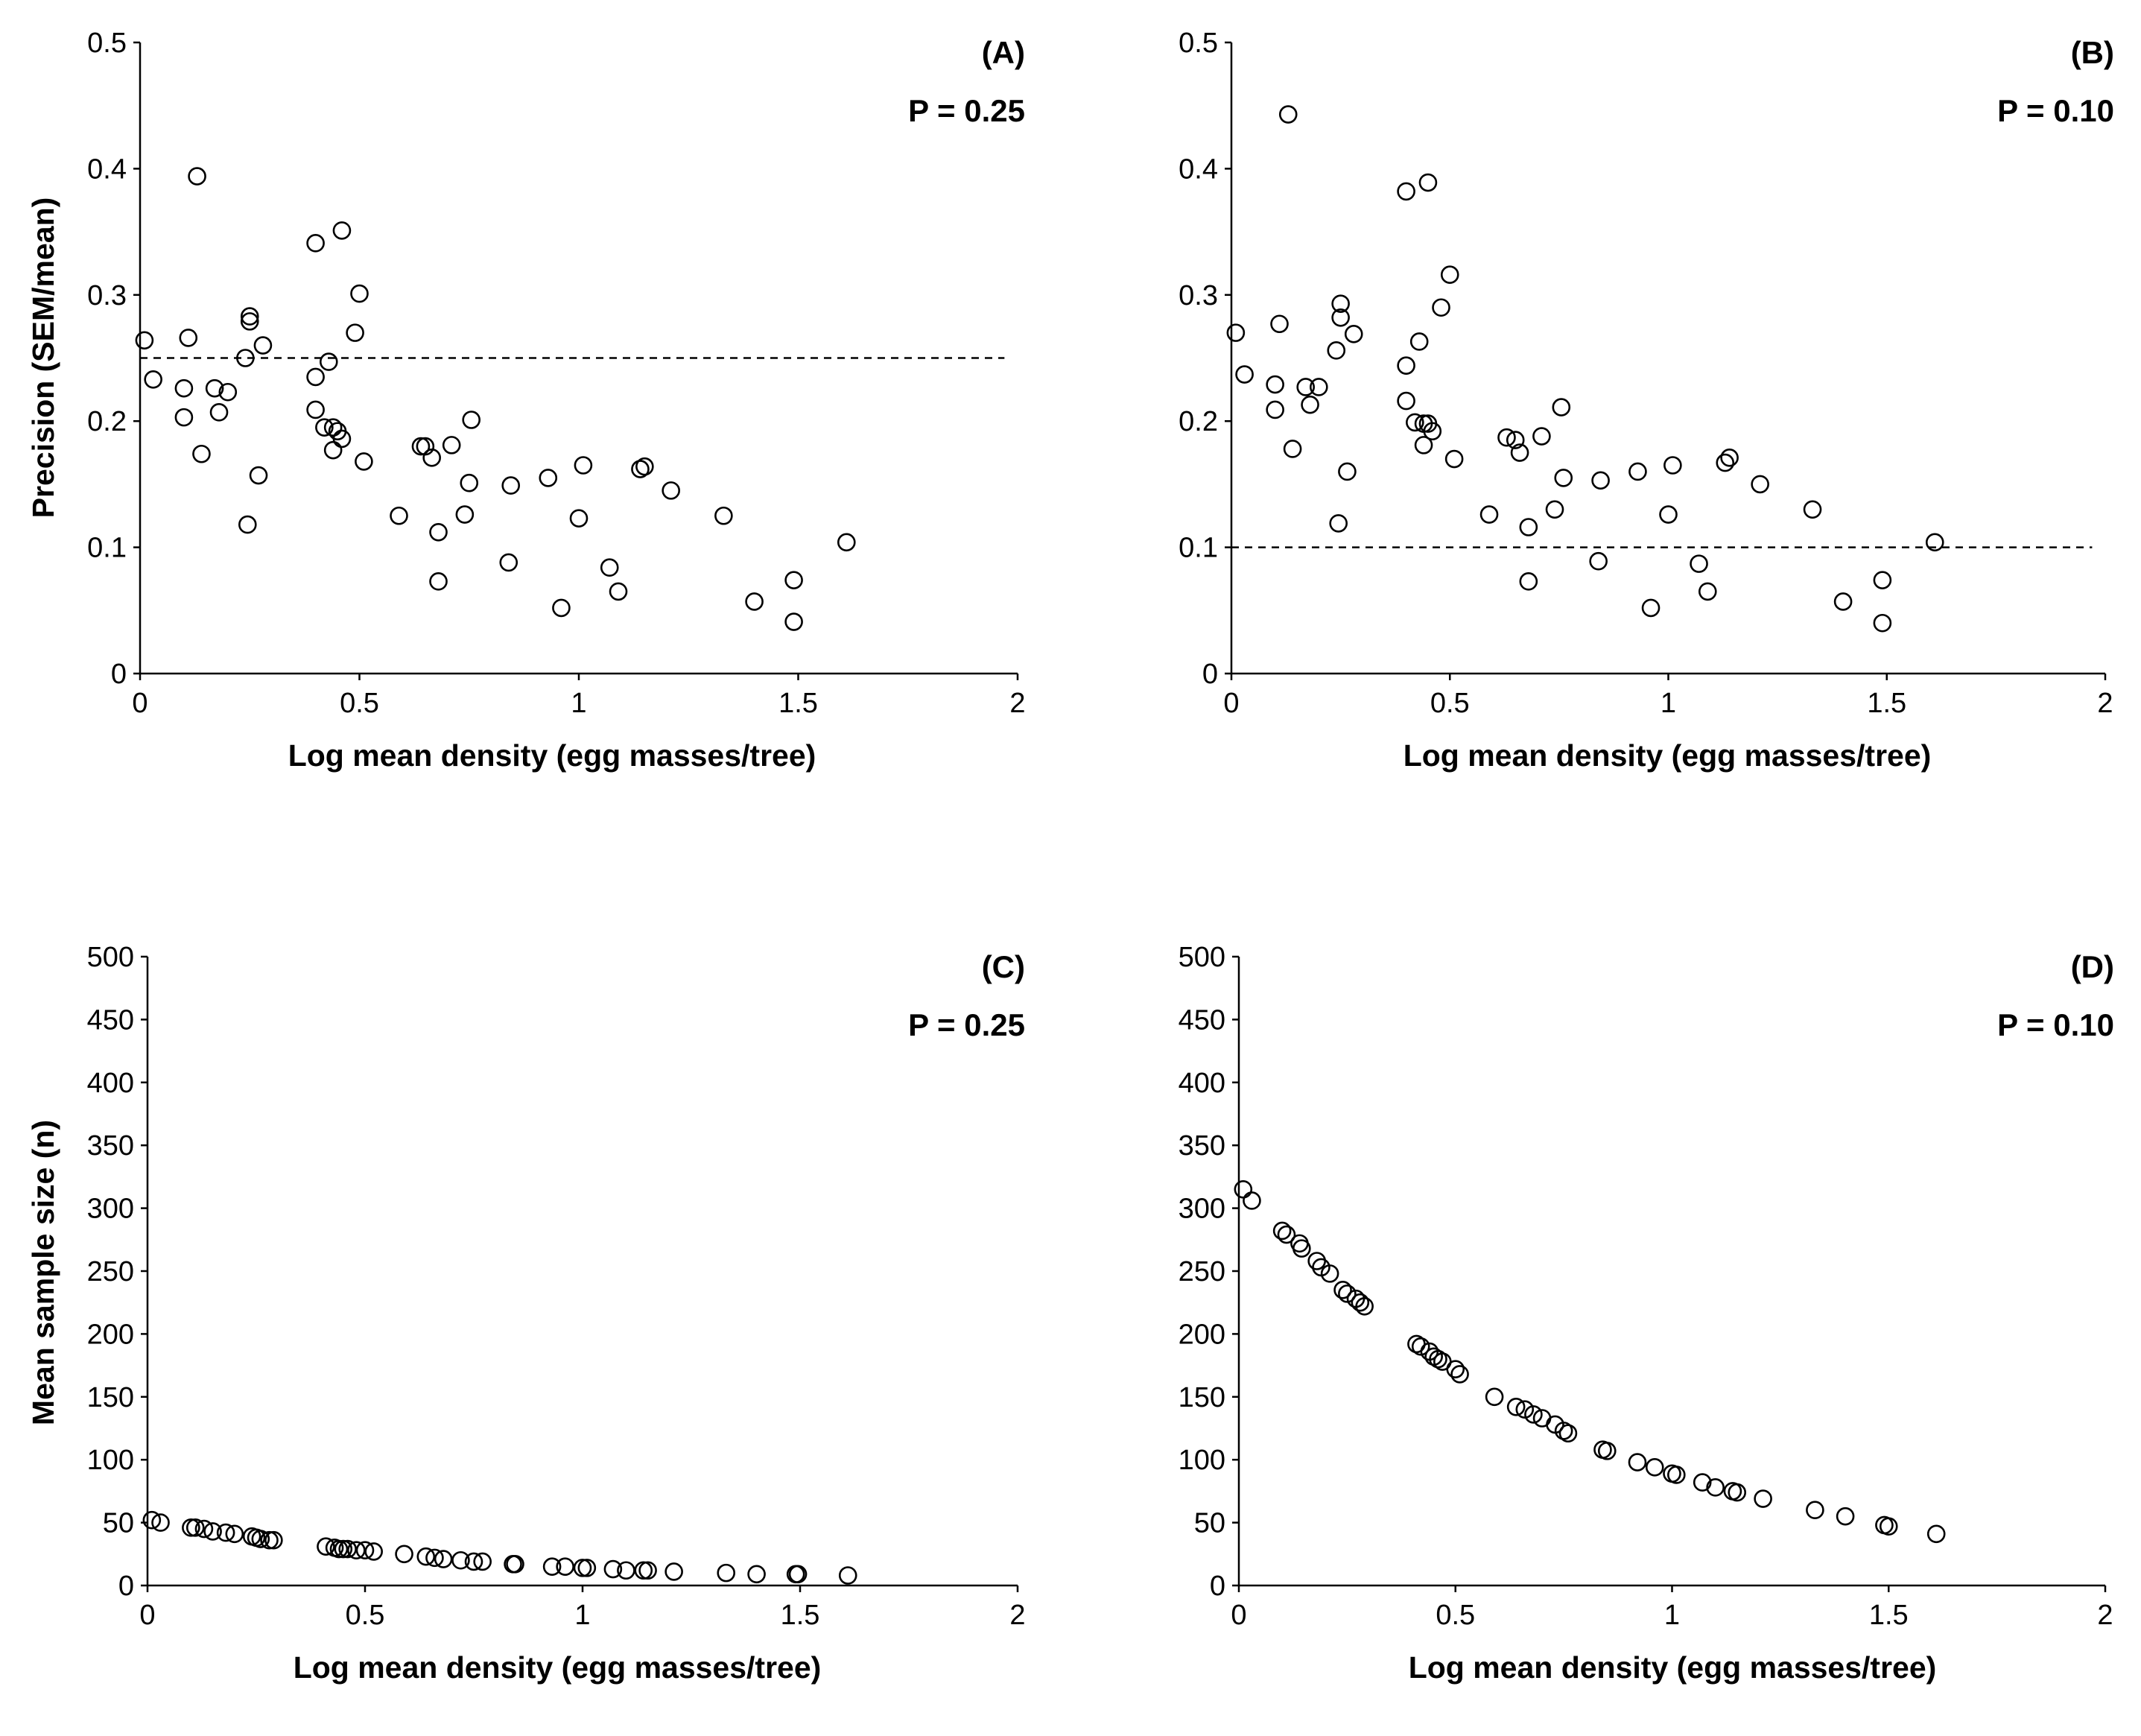  What do you see at coordinates (1202, 1460) in the screenshot?
I see `panel-d-y-tick-label: 100` at bounding box center [1202, 1460].